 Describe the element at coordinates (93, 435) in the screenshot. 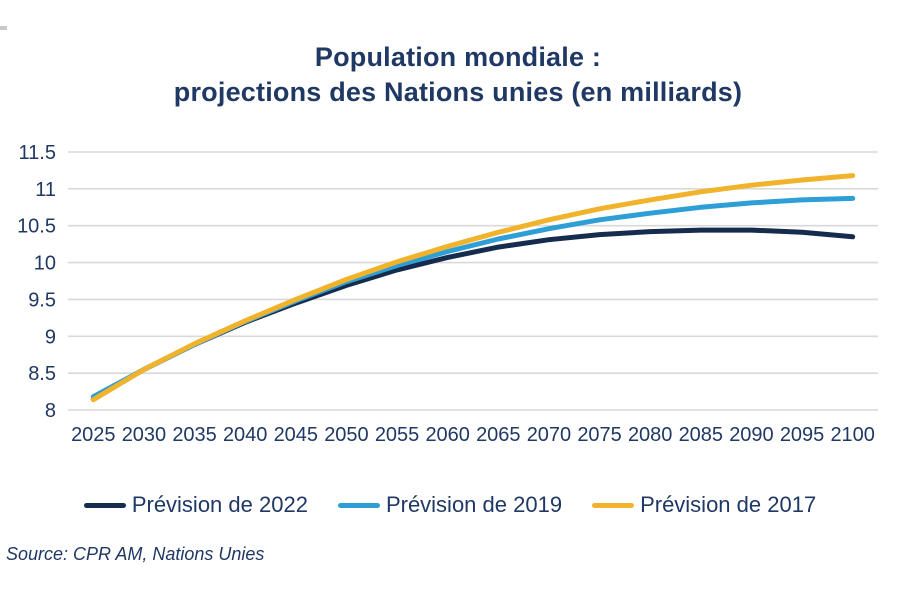

I see `x-axis-tick-label: 2025` at that location.